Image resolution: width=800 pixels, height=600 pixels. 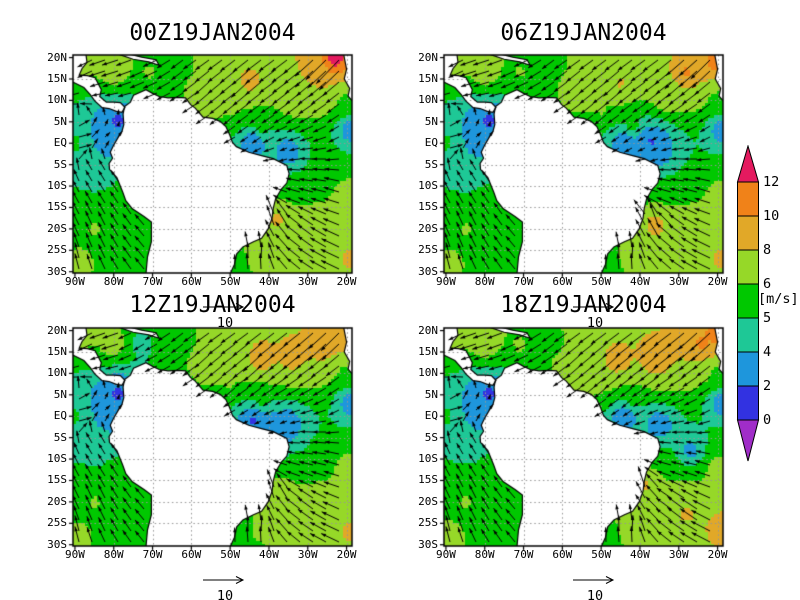 What do you see at coordinates (212, 437) in the screenshot?
I see `wind-map-canvas-12z` at bounding box center [212, 437].